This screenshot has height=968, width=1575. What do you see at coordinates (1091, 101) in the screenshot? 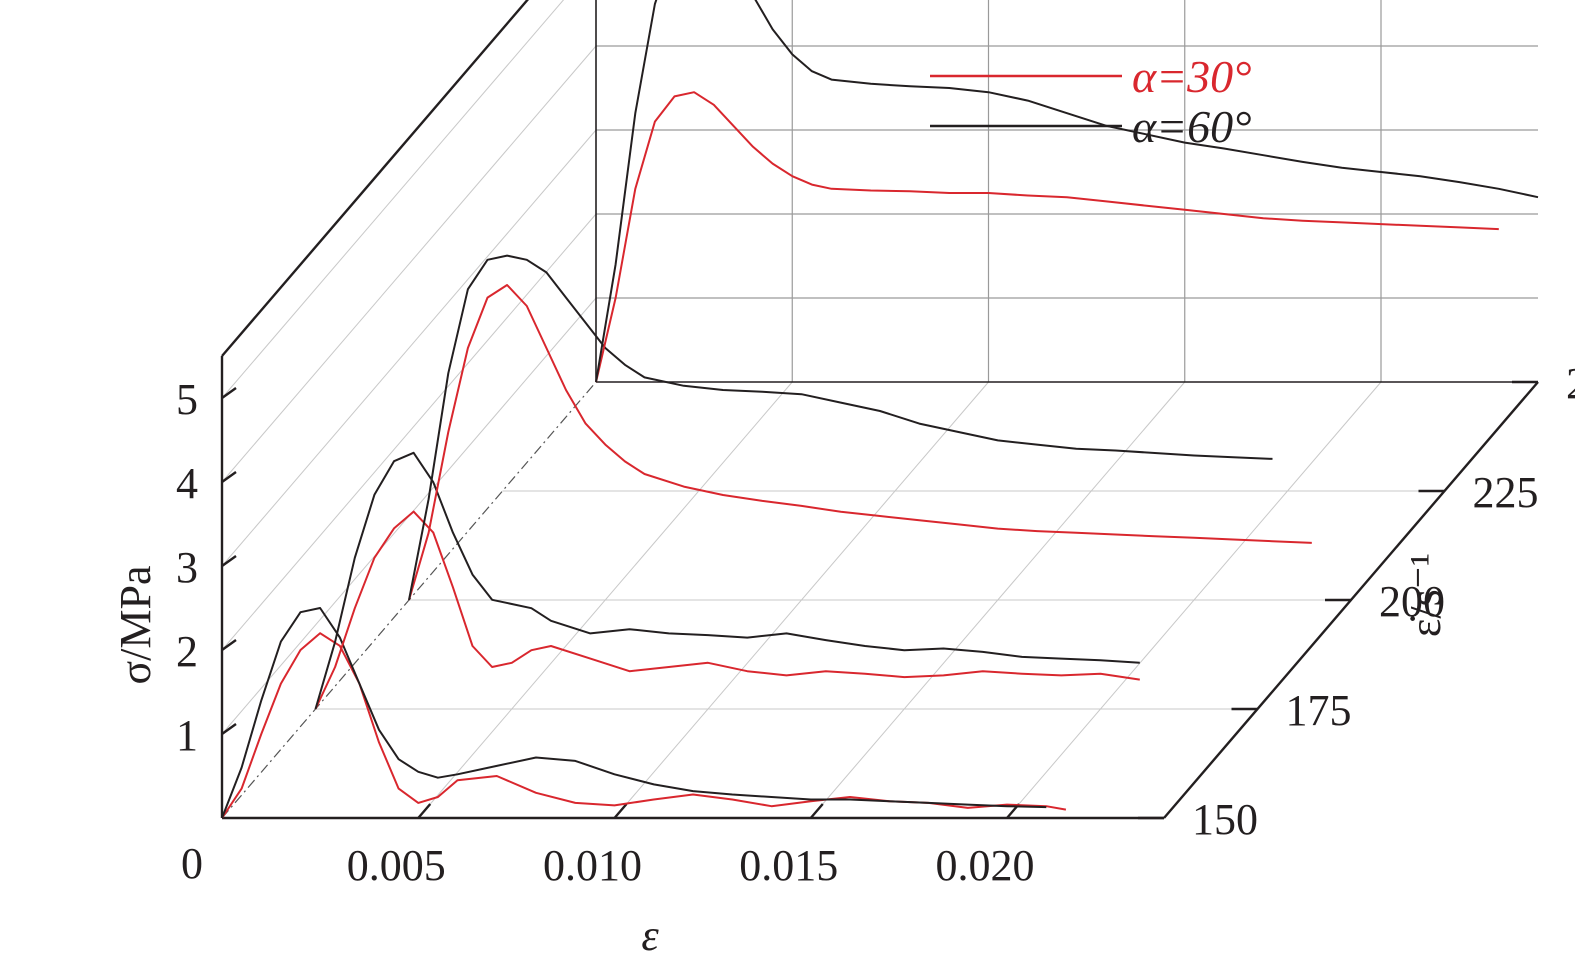
I see `legend: α=30° α=60°` at bounding box center [1091, 101].